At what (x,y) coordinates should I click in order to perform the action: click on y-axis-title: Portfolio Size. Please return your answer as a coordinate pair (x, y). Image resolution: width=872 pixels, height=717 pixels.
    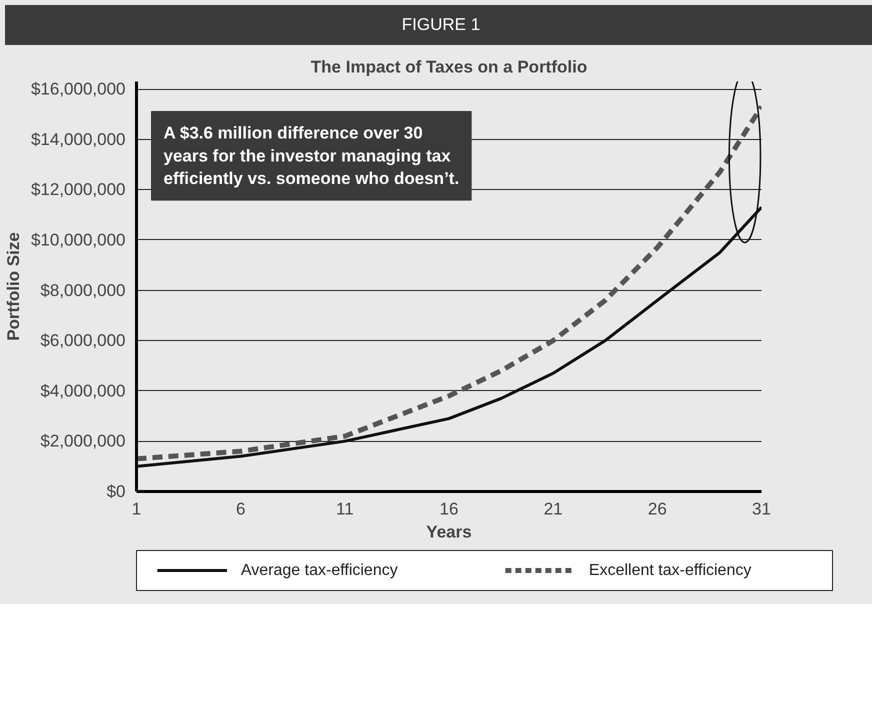
    Looking at the image, I should click on (13, 286).